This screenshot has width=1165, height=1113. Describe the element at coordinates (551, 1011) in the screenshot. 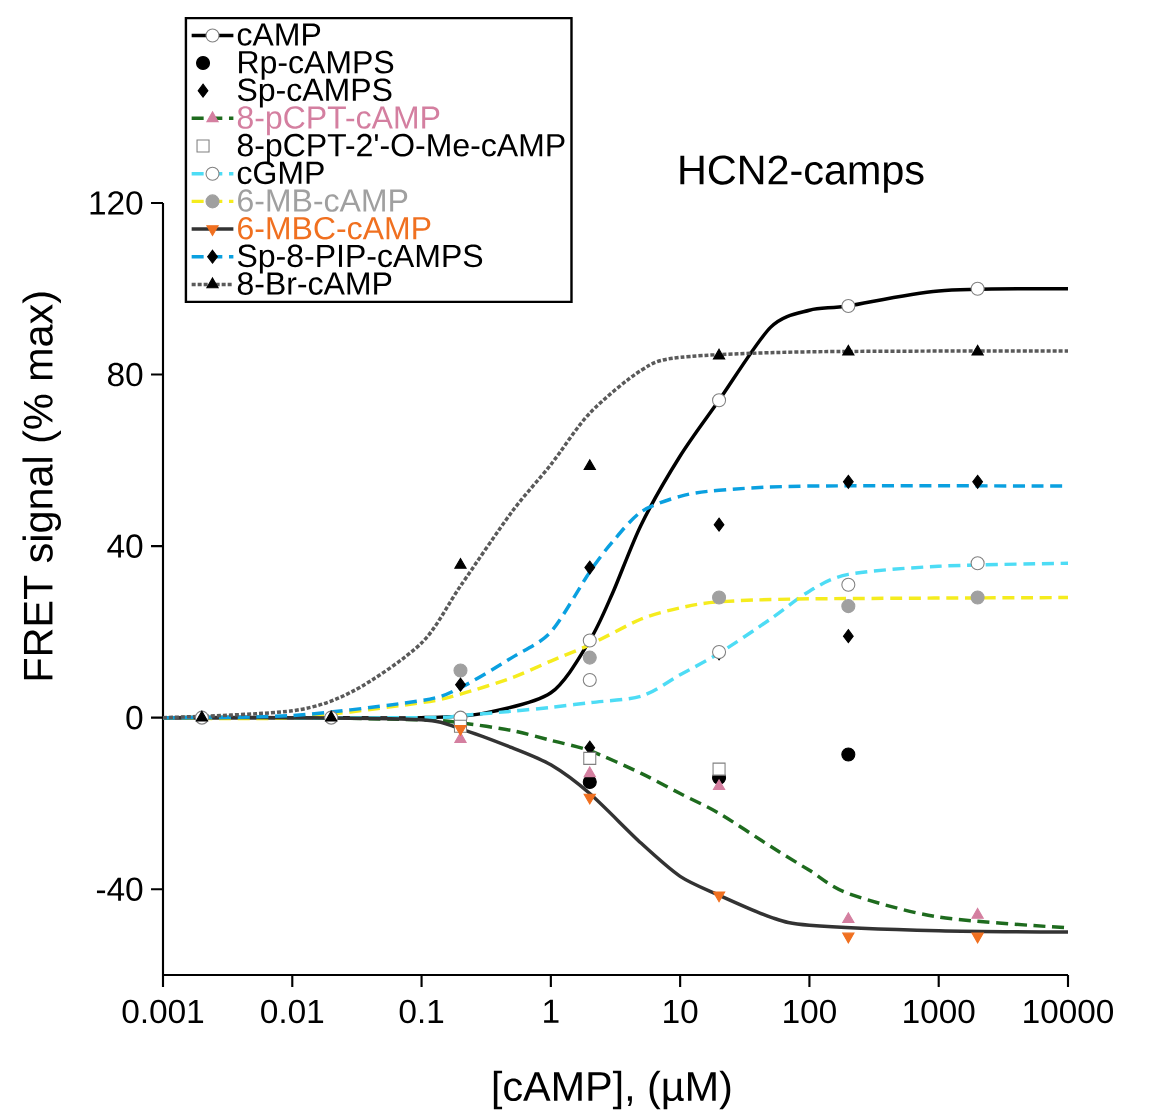

I see `x-tick-label: 1` at that location.